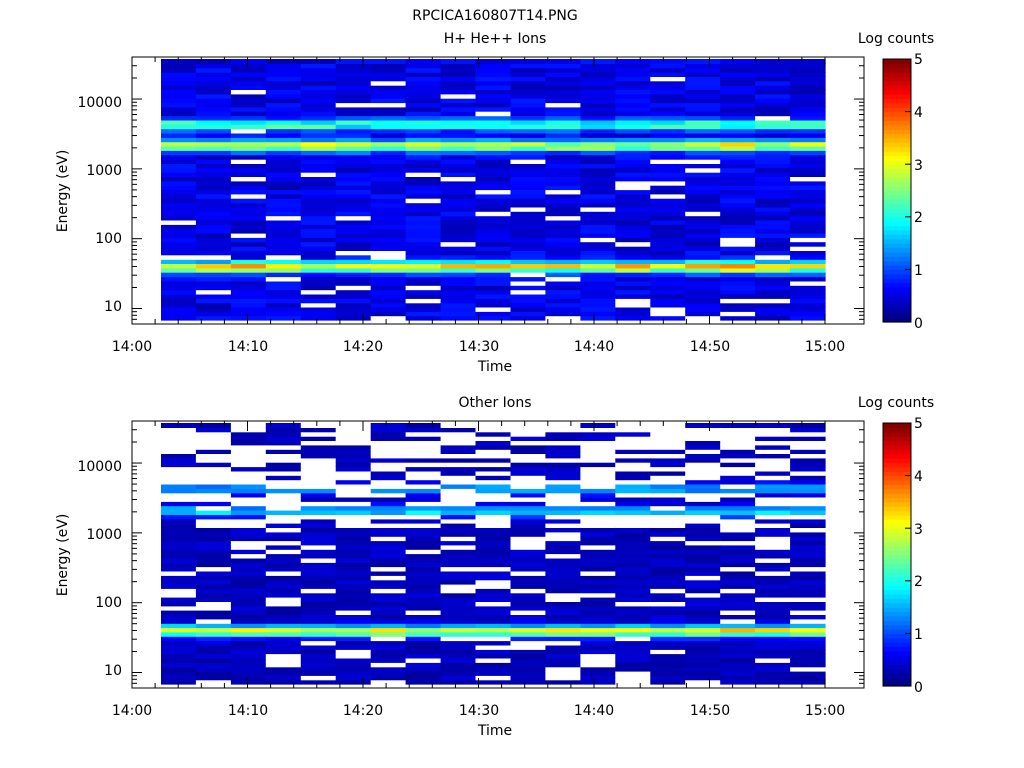  Describe the element at coordinates (99, 467) in the screenshot. I see `y-tick-label: 10000` at that location.